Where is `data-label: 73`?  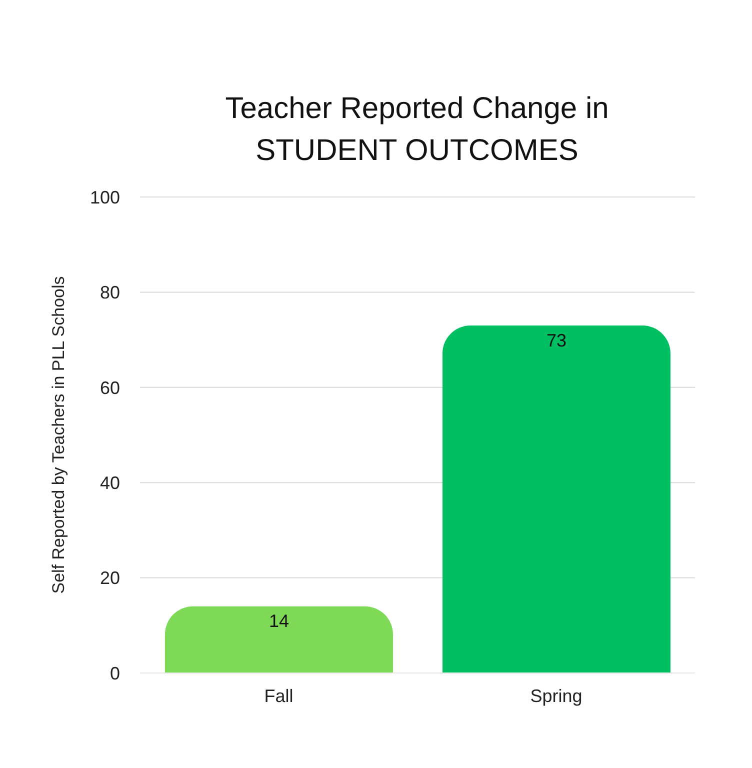
data-label: 73 is located at coordinates (556, 340).